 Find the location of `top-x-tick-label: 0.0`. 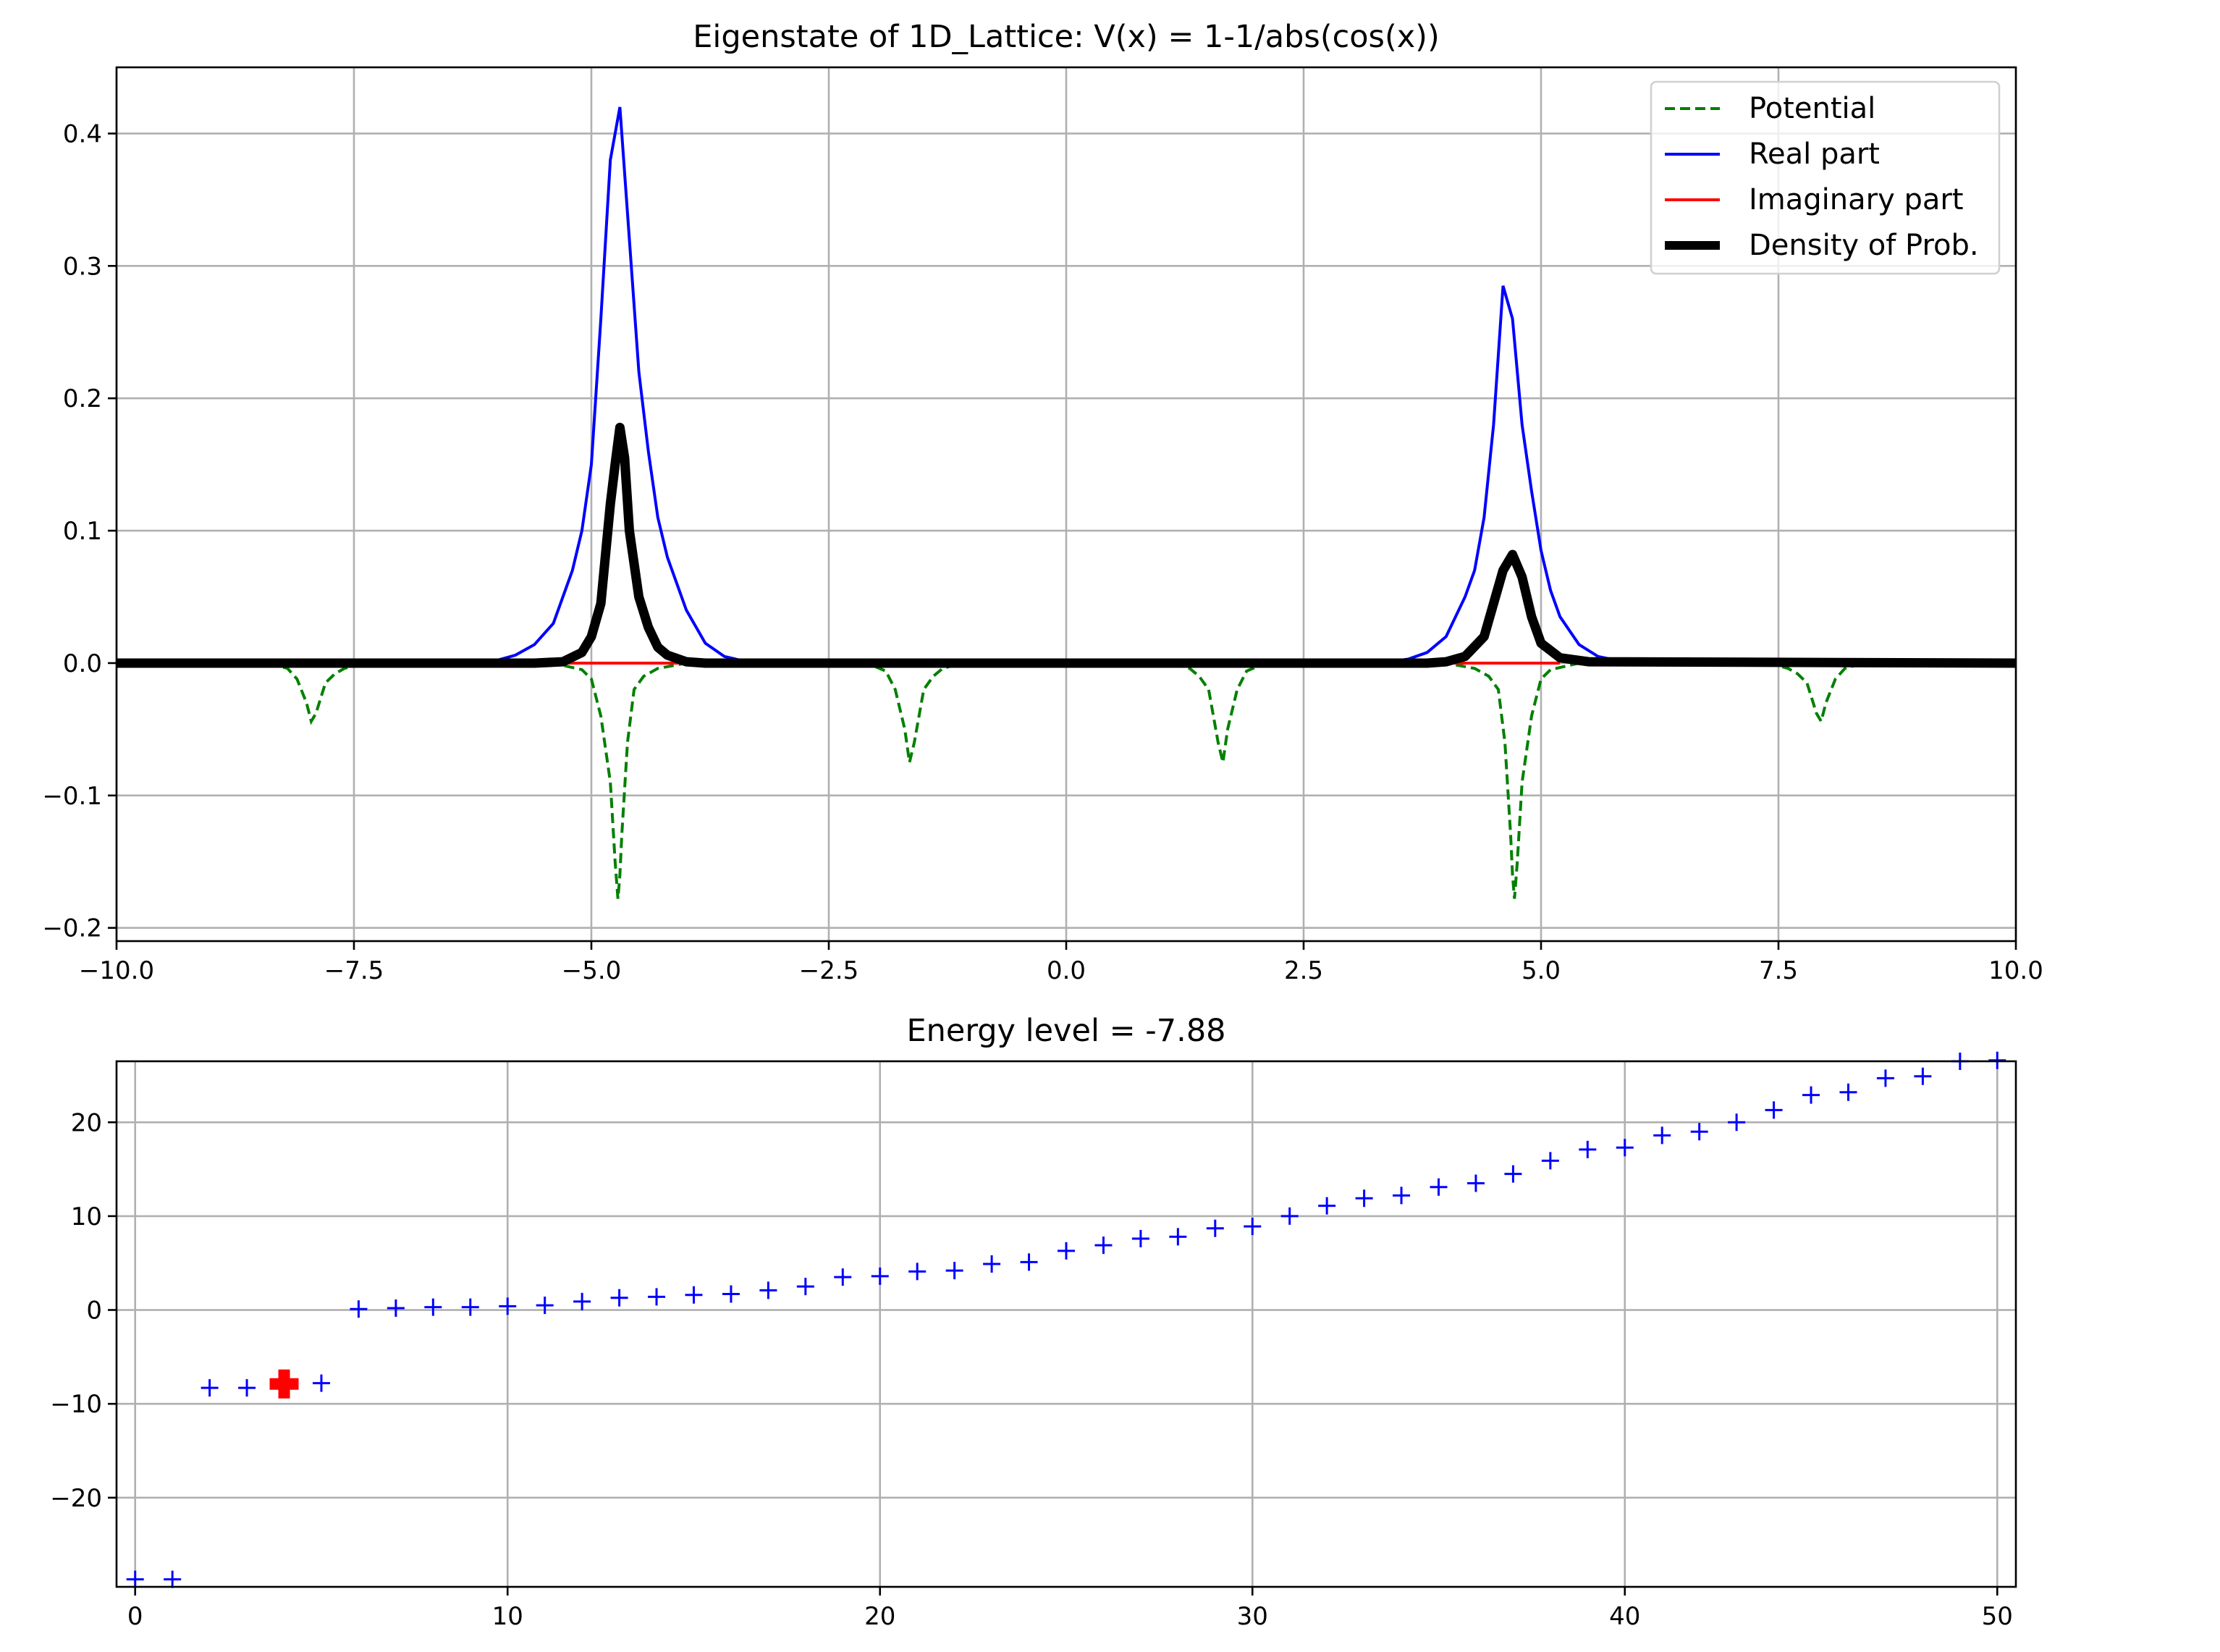

top-x-tick-label: 0.0 is located at coordinates (1066, 971).